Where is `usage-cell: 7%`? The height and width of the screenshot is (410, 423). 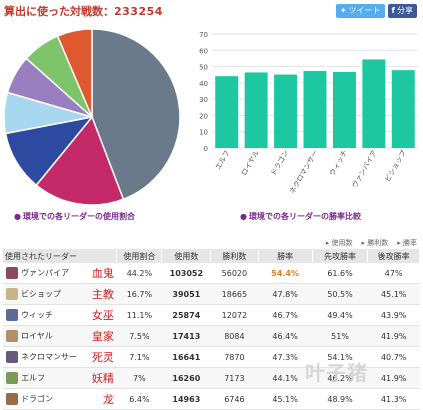
usage-cell: 7% is located at coordinates (139, 378).